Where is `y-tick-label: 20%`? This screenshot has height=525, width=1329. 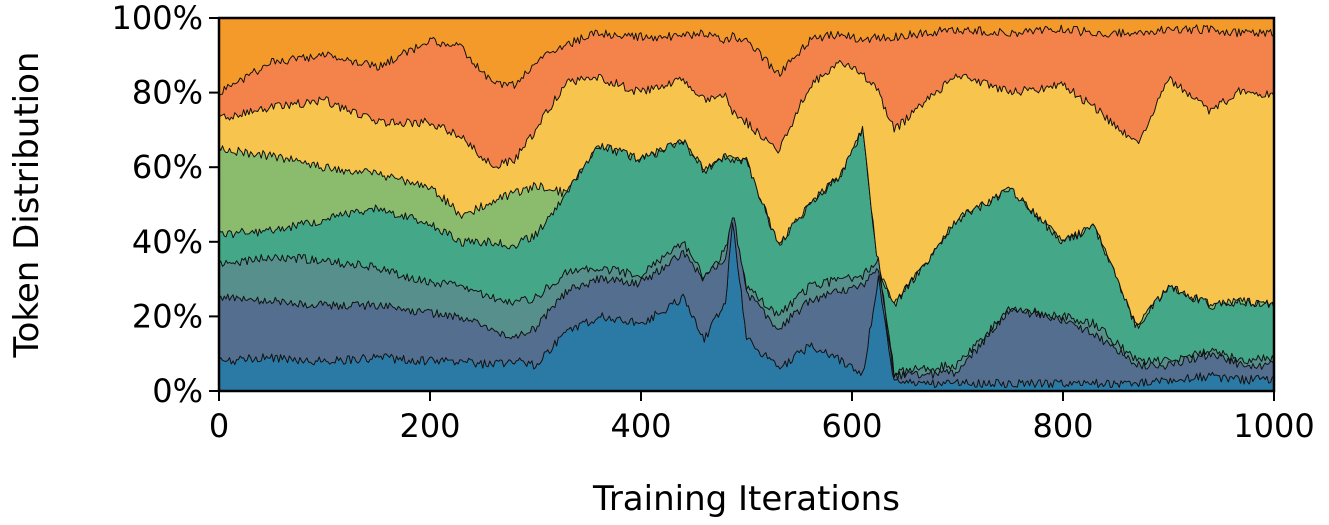
y-tick-label: 20% is located at coordinates (167, 316).